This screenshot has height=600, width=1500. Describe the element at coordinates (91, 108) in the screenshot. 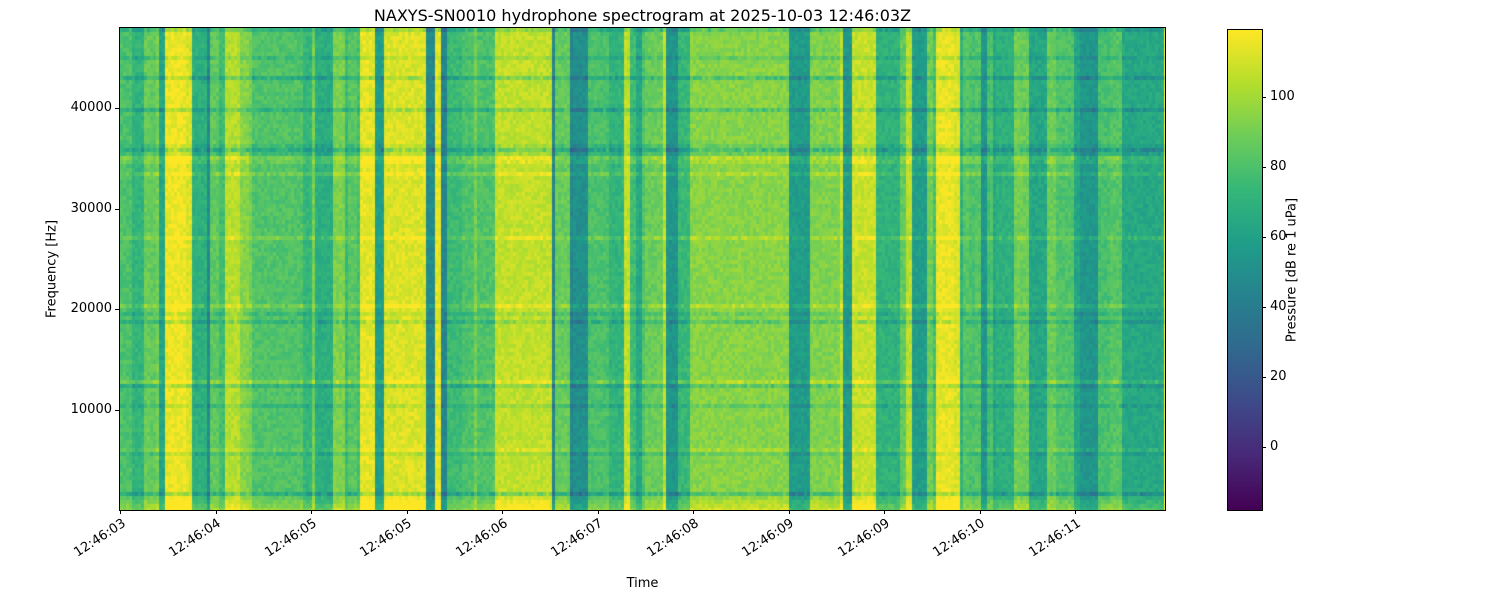

I see `y-tick-label: 40000` at that location.